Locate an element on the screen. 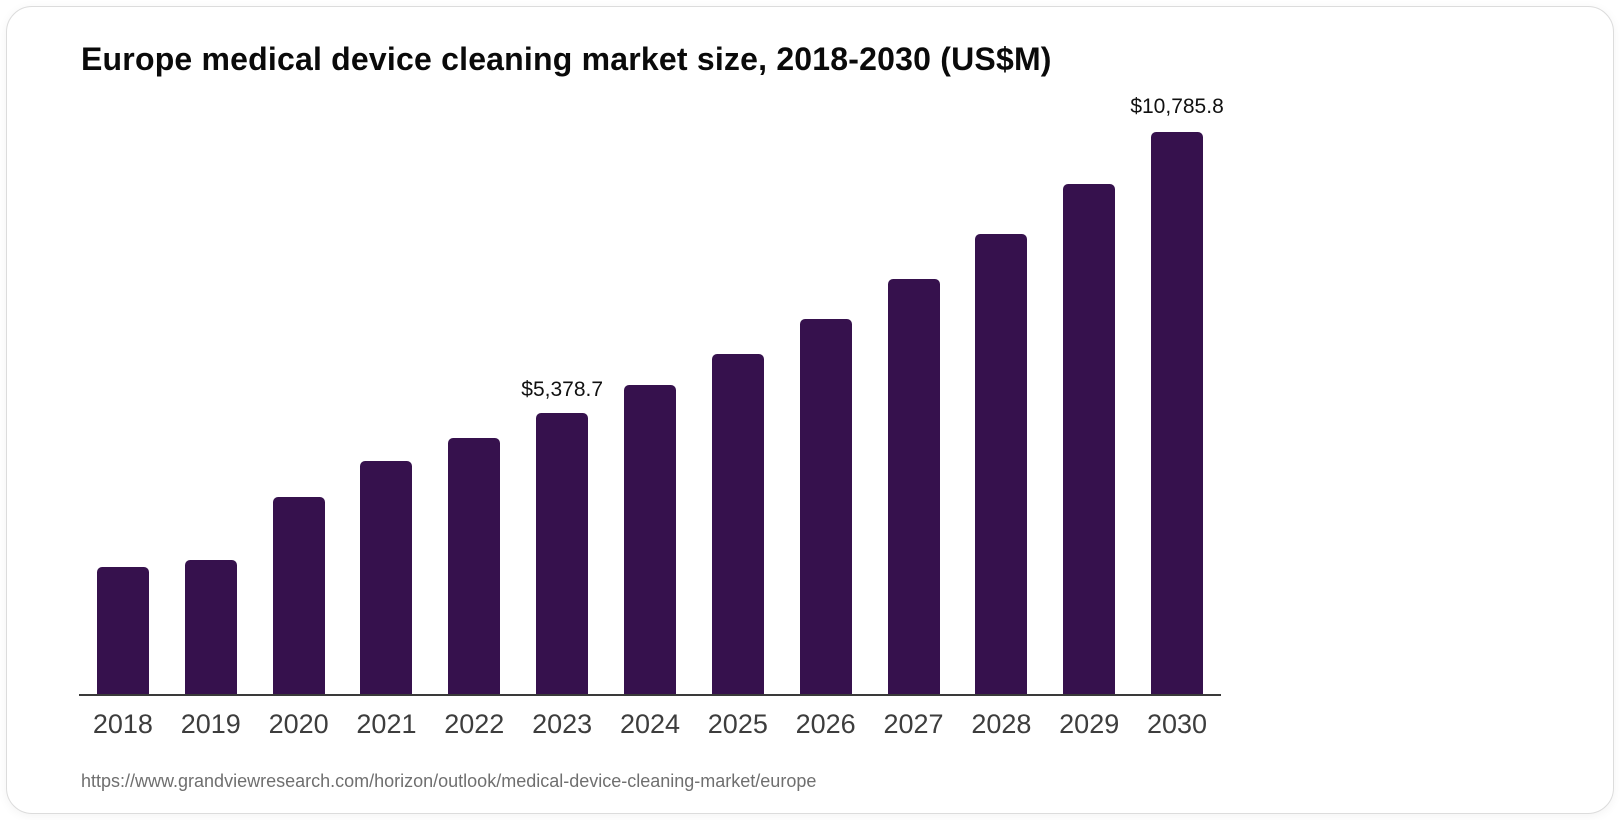 The image size is (1620, 820). bar-2020 is located at coordinates (298, 595).